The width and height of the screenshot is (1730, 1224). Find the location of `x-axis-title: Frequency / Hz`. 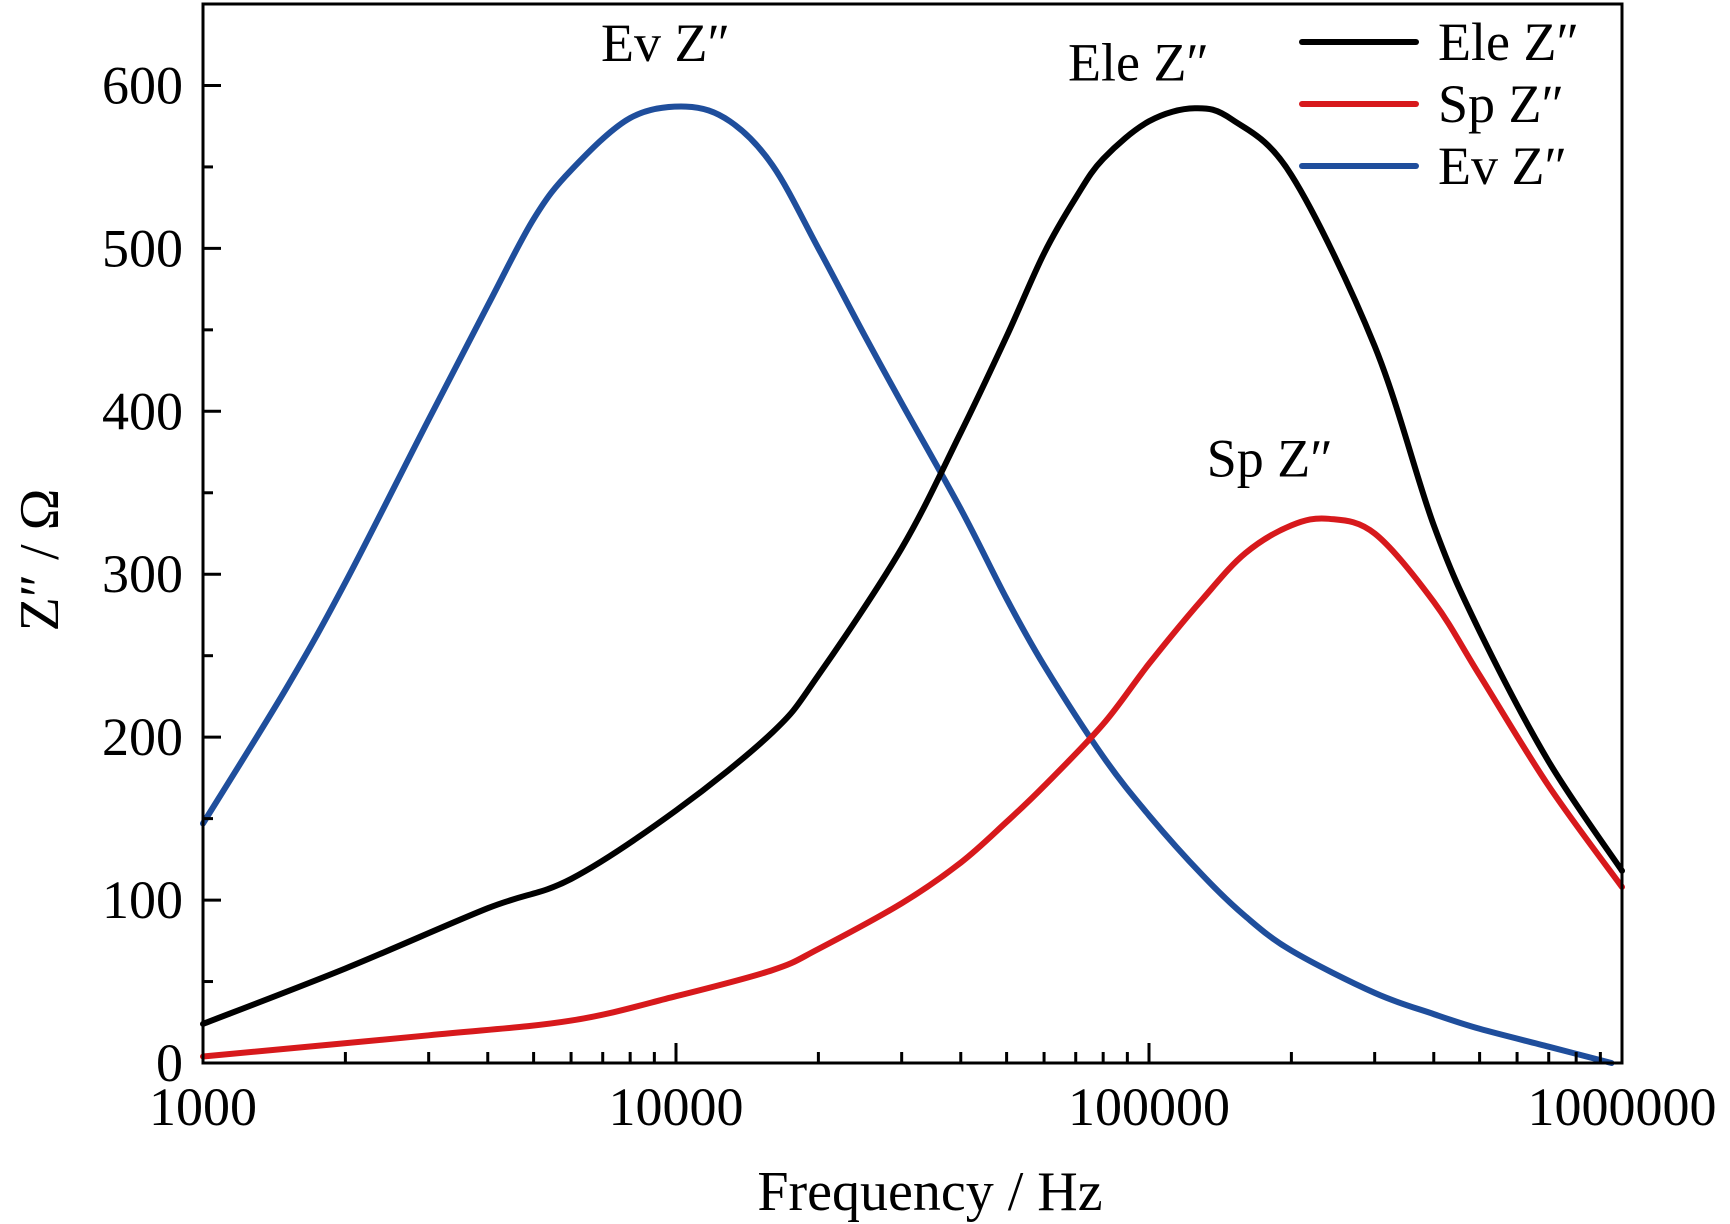

x-axis-title: Frequency / Hz is located at coordinates (929, 1192).